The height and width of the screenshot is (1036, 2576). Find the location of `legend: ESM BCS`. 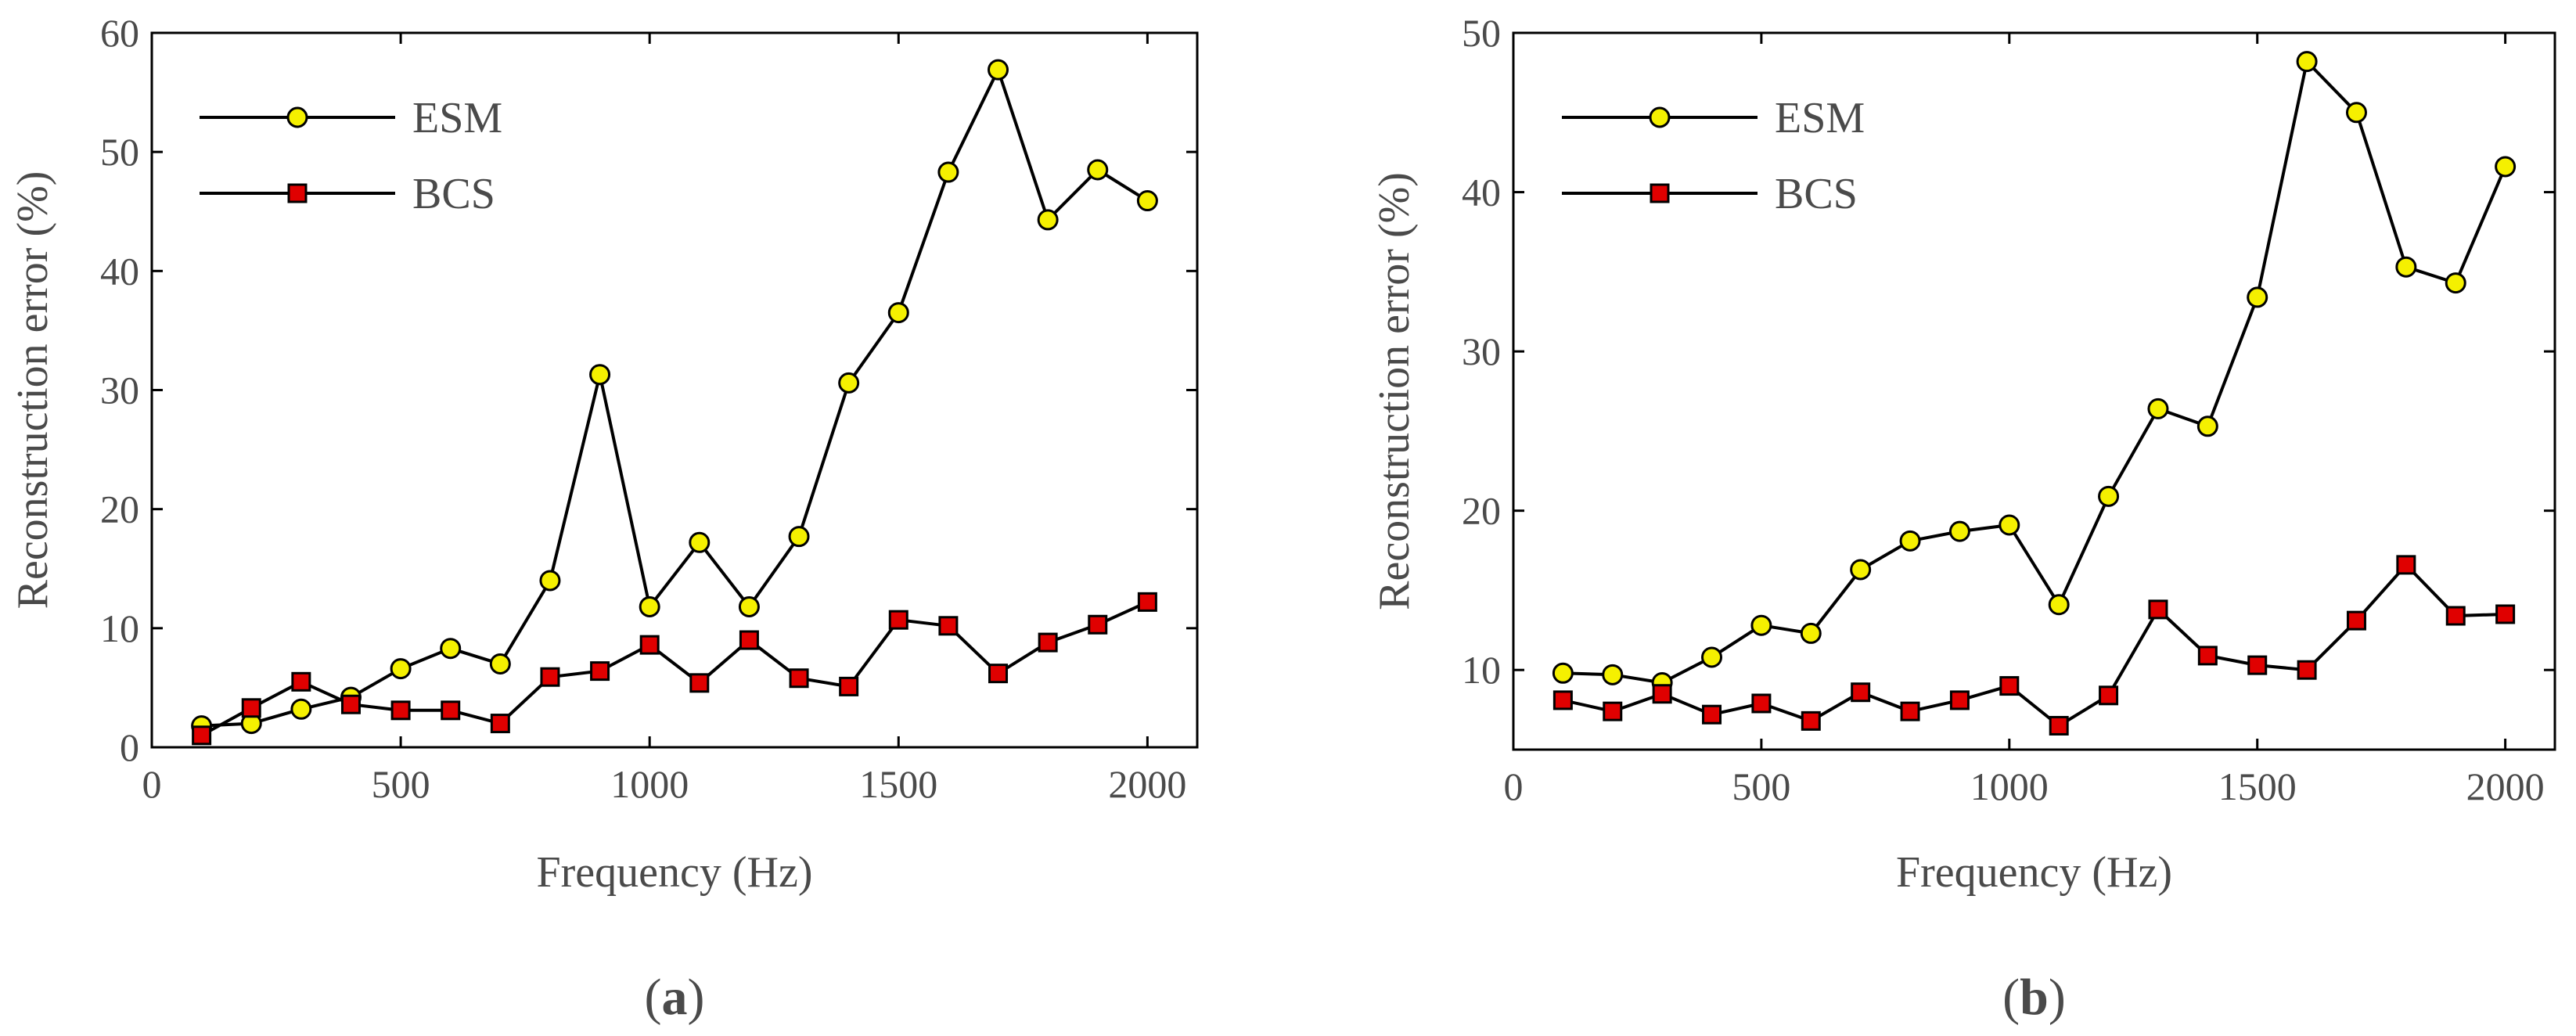

legend: ESM BCS is located at coordinates (351, 156).